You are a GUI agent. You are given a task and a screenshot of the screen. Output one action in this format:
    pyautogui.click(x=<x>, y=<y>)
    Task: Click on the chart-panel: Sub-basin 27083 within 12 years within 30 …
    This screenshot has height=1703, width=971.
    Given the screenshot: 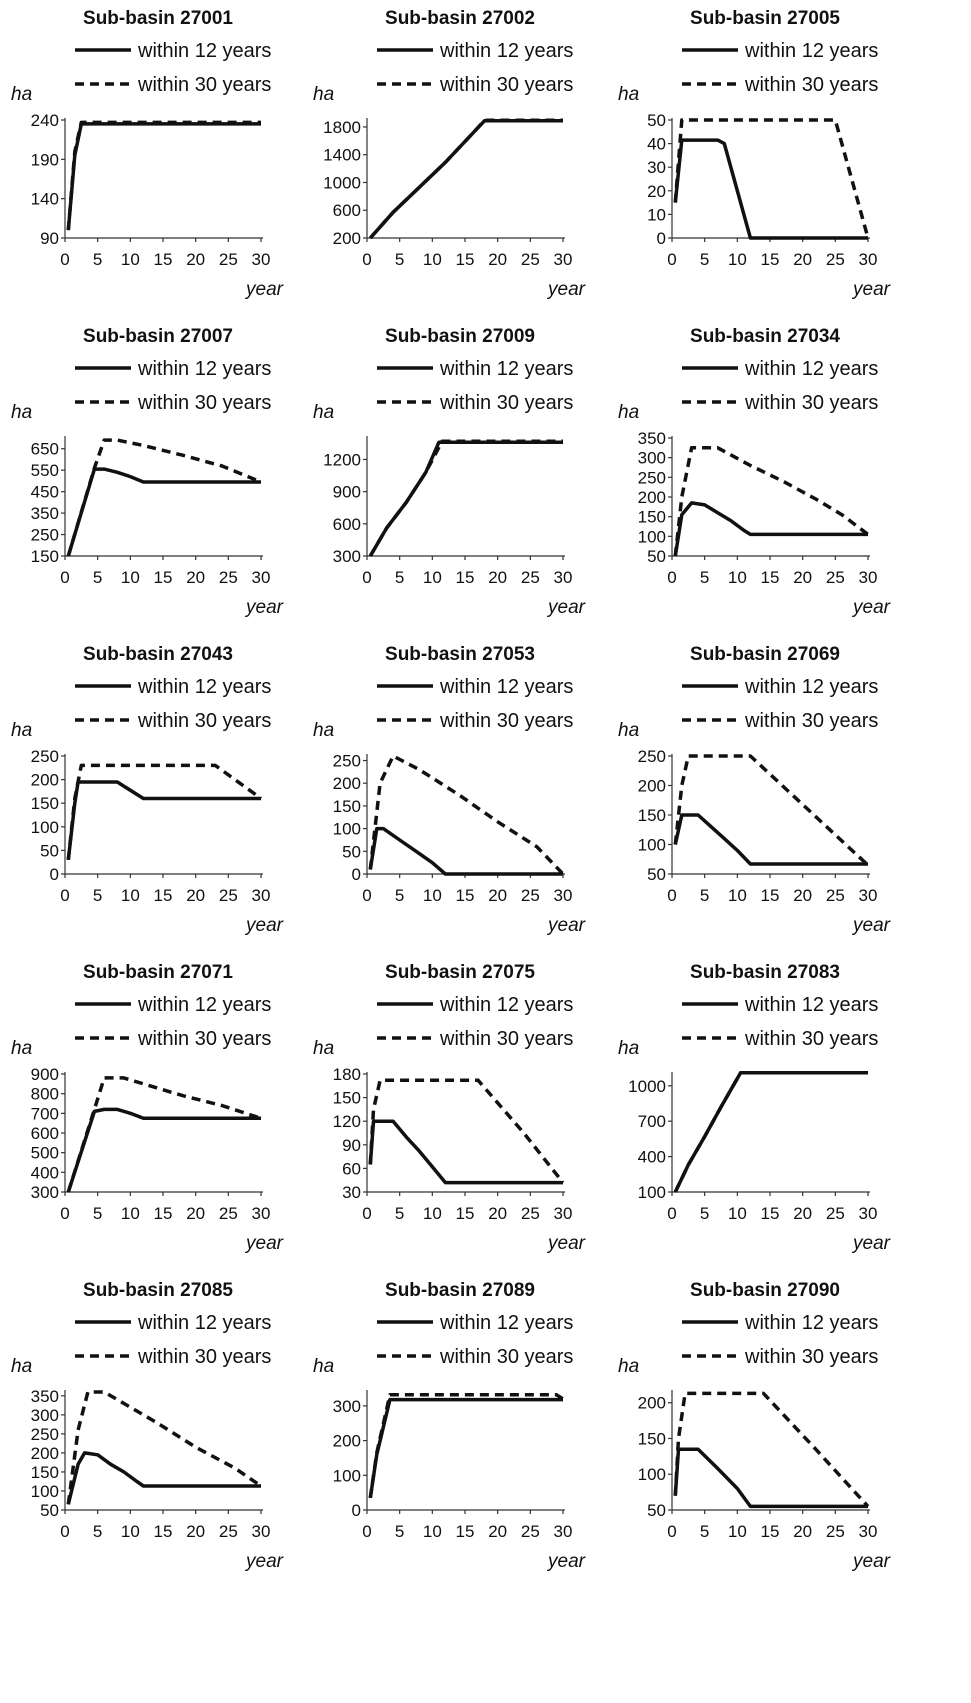 What is the action you would take?
    pyautogui.click(x=775, y=1126)
    